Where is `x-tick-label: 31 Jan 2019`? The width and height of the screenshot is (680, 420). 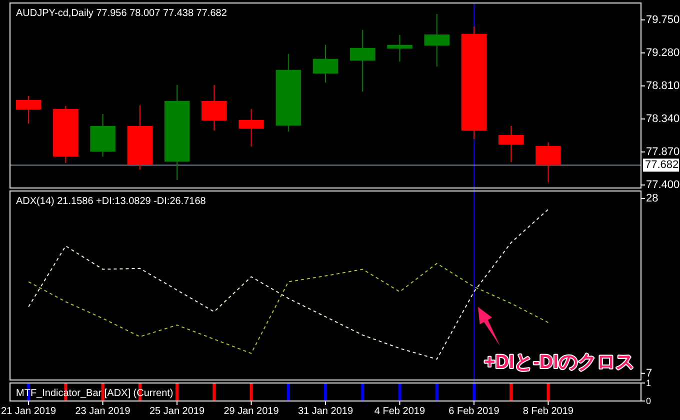 x-tick-label: 31 Jan 2019 is located at coordinates (326, 411).